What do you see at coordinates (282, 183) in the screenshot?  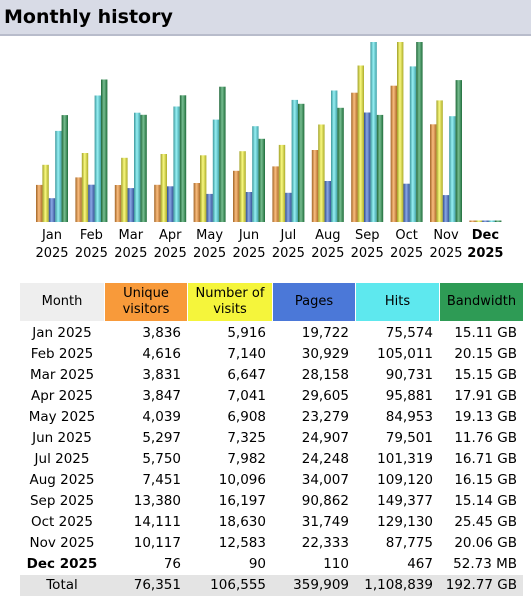 I see `bar-visits-jul` at bounding box center [282, 183].